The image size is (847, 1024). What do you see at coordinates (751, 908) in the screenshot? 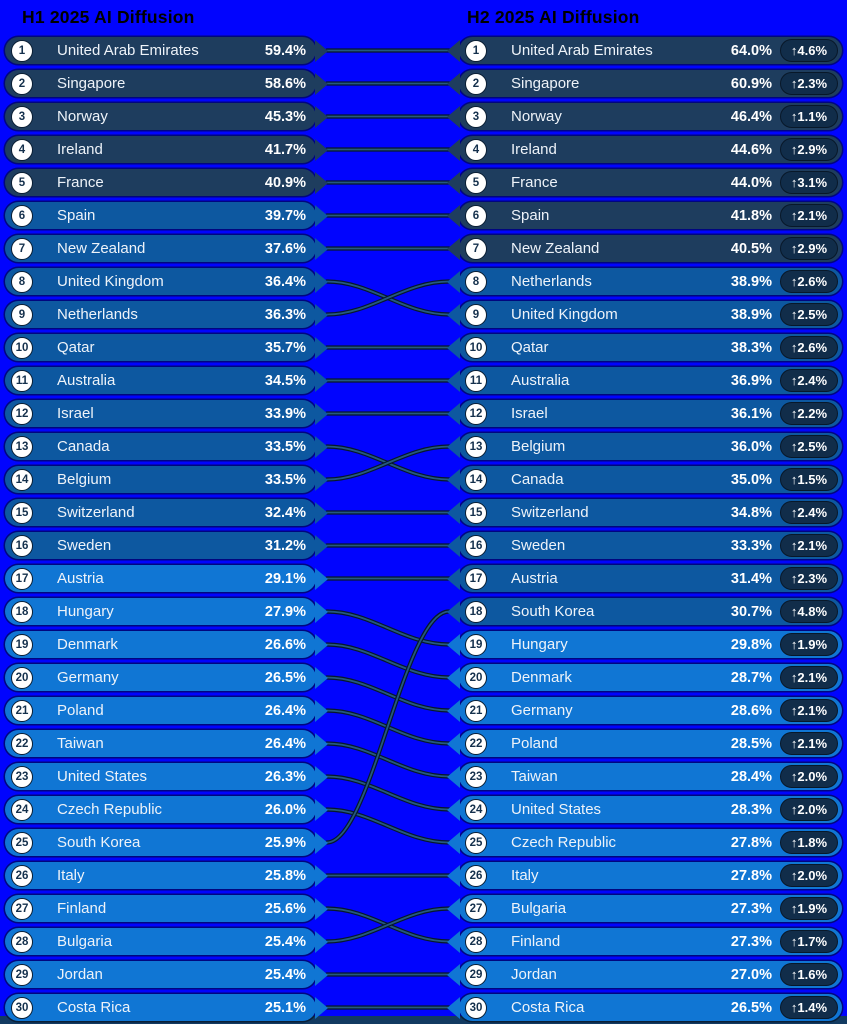
I see `value-label: 27.3%` at bounding box center [751, 908].